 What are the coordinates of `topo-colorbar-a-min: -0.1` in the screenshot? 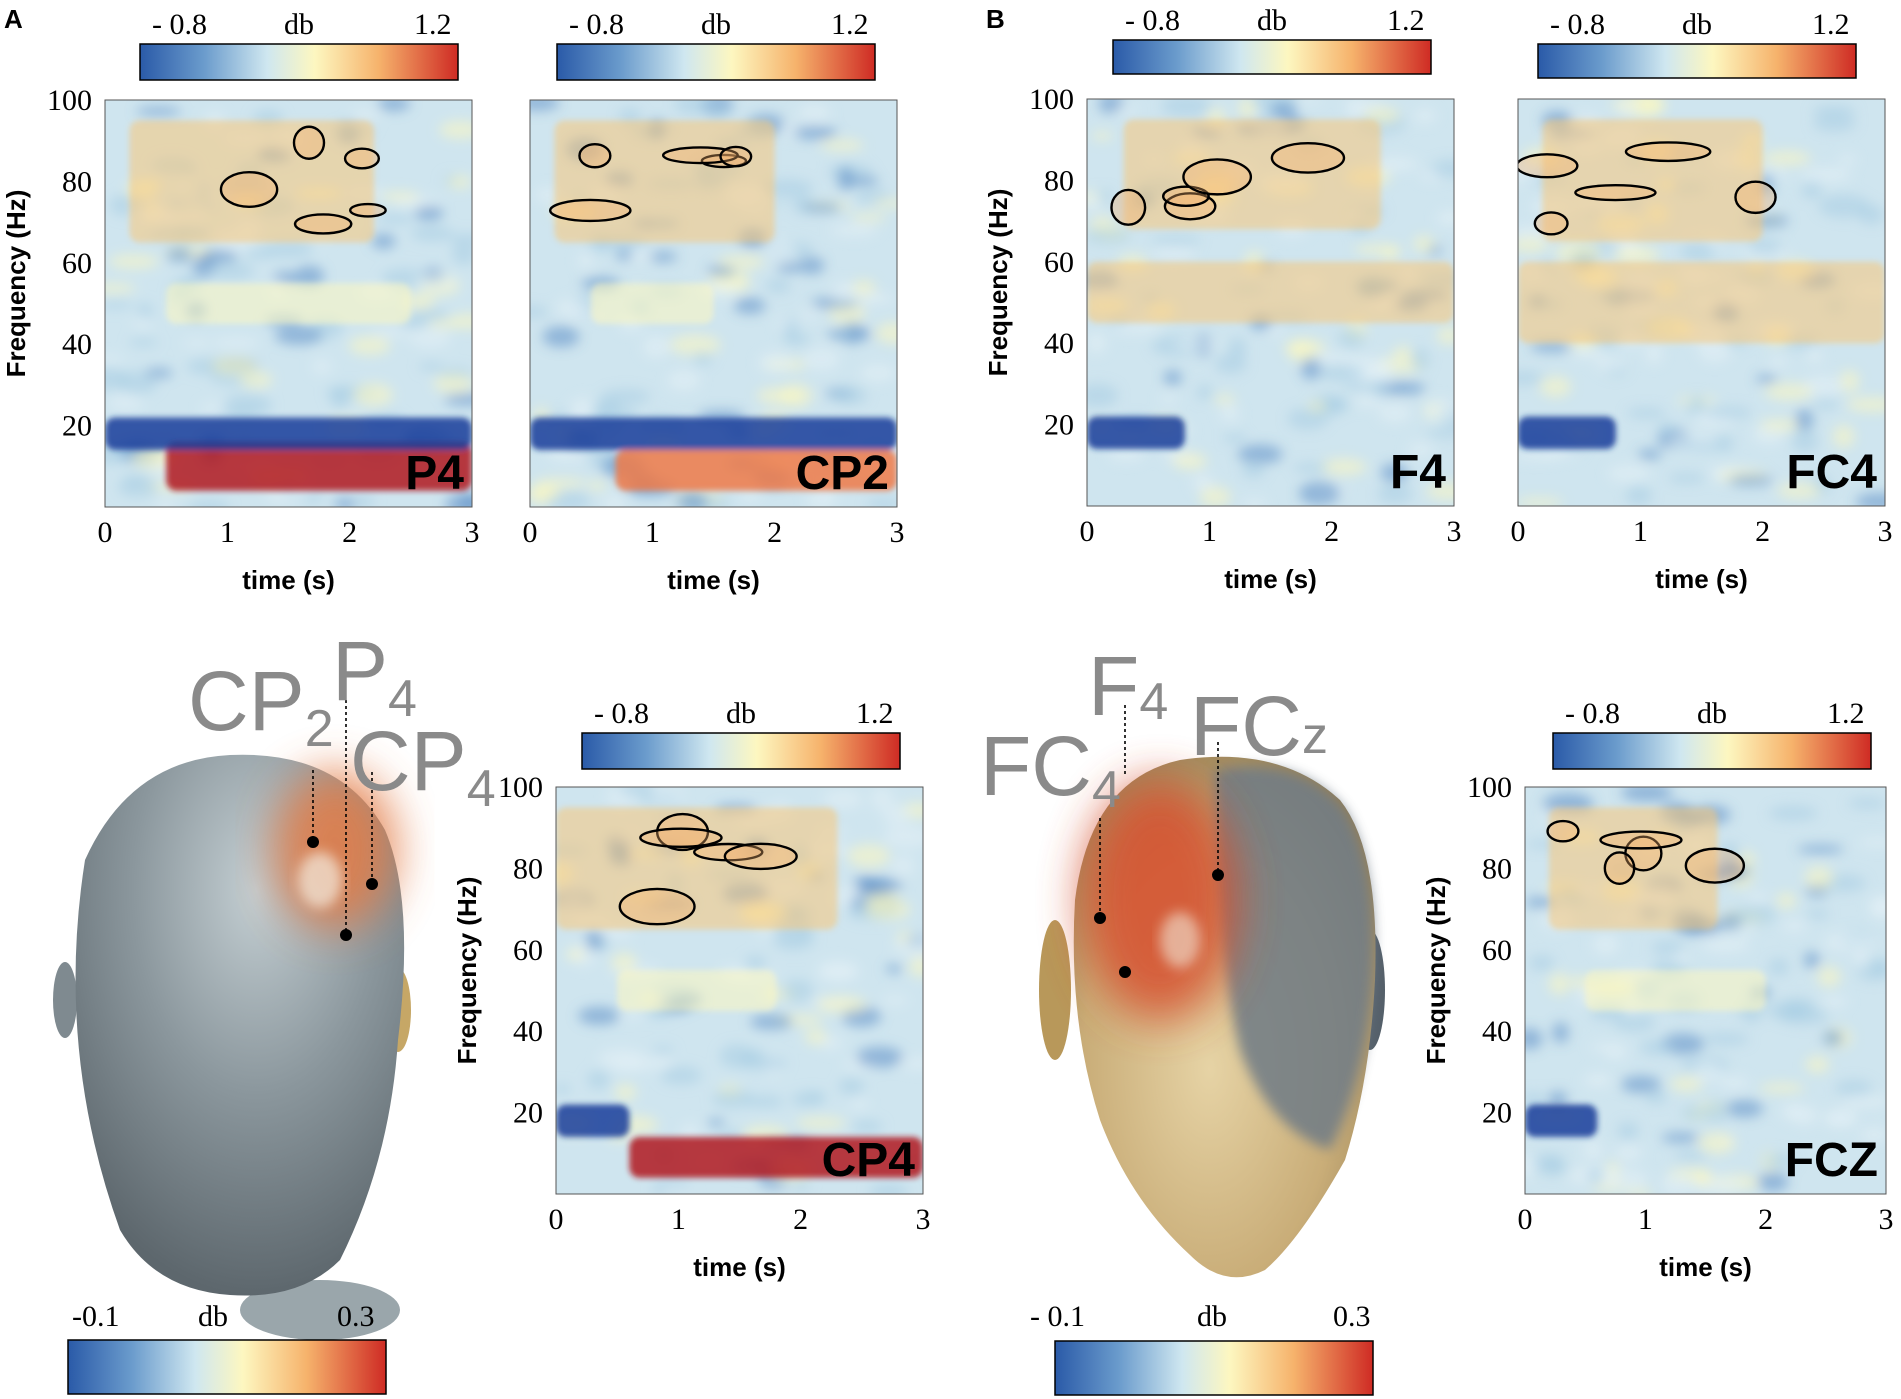 It's located at (96, 1316).